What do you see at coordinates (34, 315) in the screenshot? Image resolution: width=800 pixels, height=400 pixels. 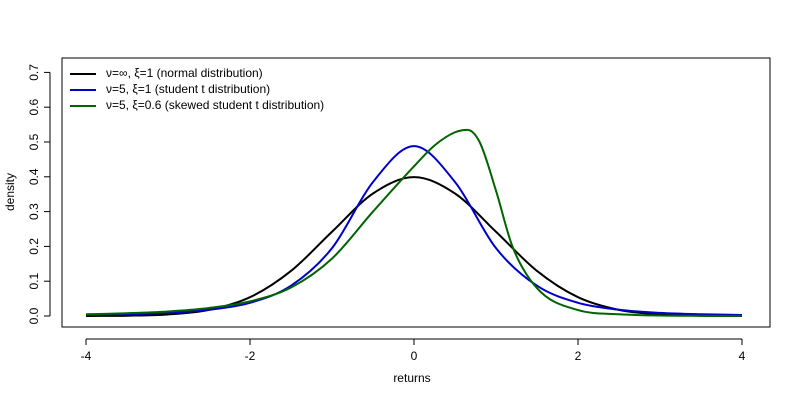 I see `y-tick-label: 0.0` at bounding box center [34, 315].